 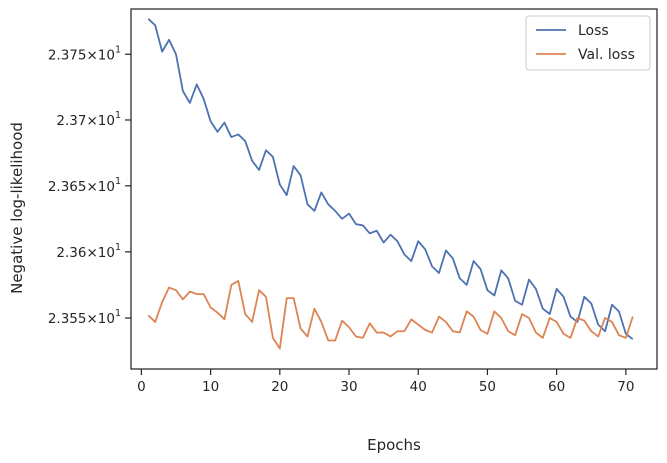 What do you see at coordinates (348, 387) in the screenshot?
I see `x-tick-label: 30` at bounding box center [348, 387].